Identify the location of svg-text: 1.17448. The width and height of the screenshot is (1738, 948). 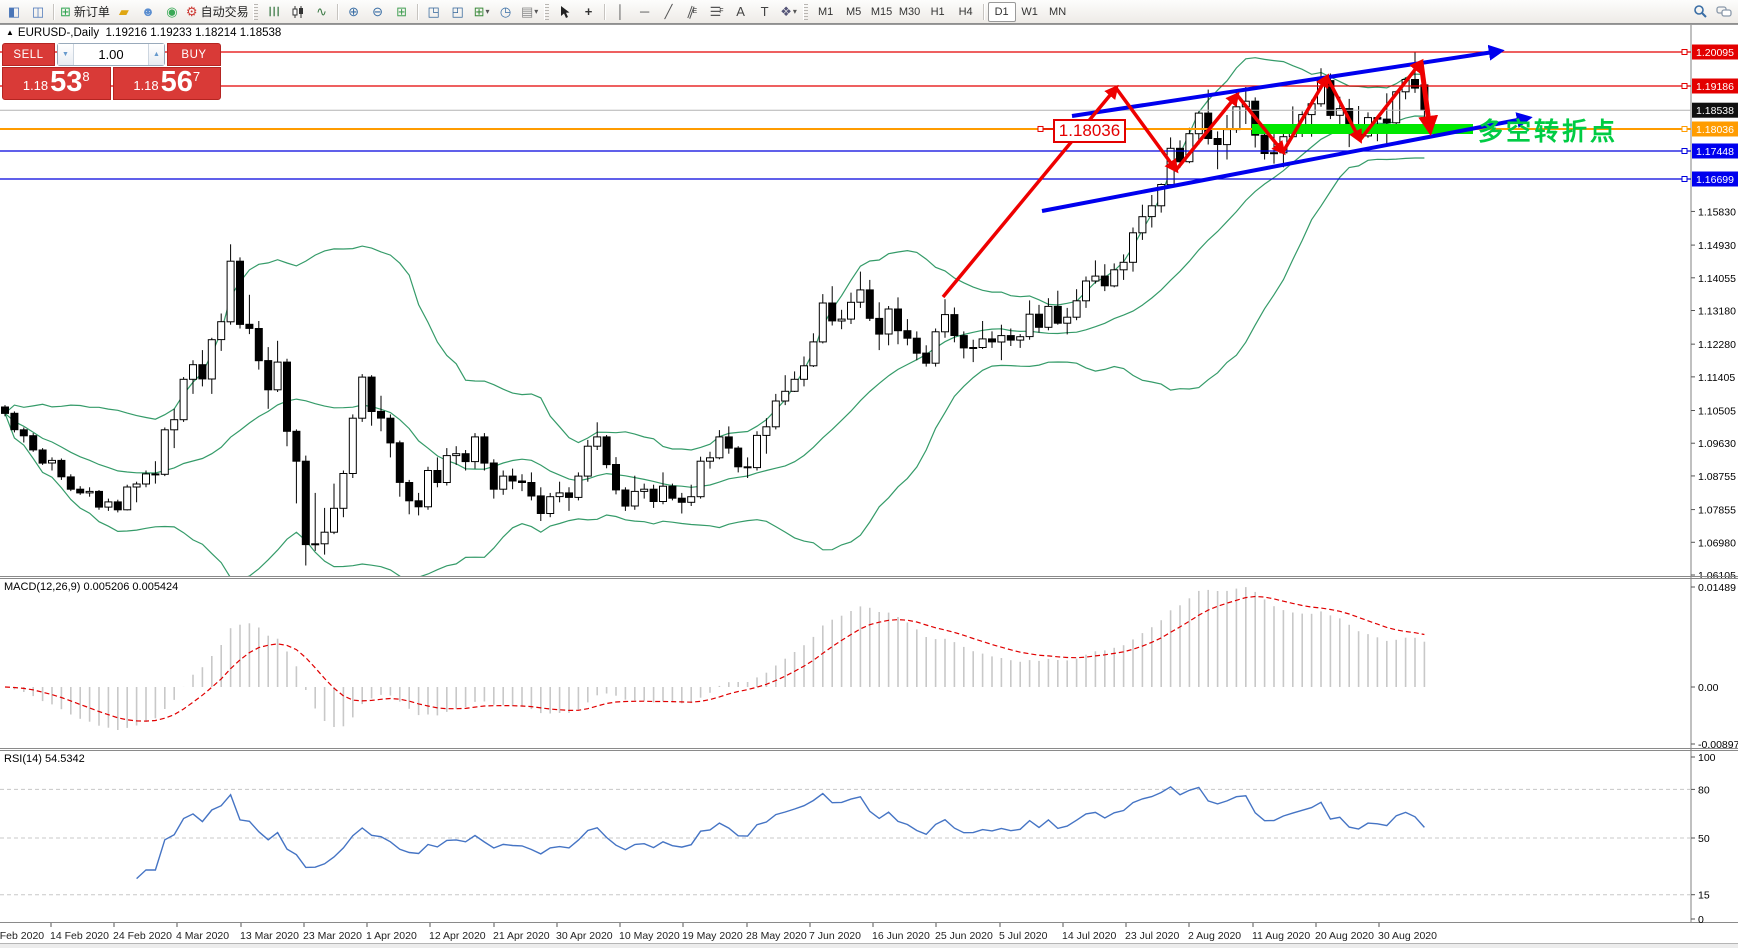
(1715, 152).